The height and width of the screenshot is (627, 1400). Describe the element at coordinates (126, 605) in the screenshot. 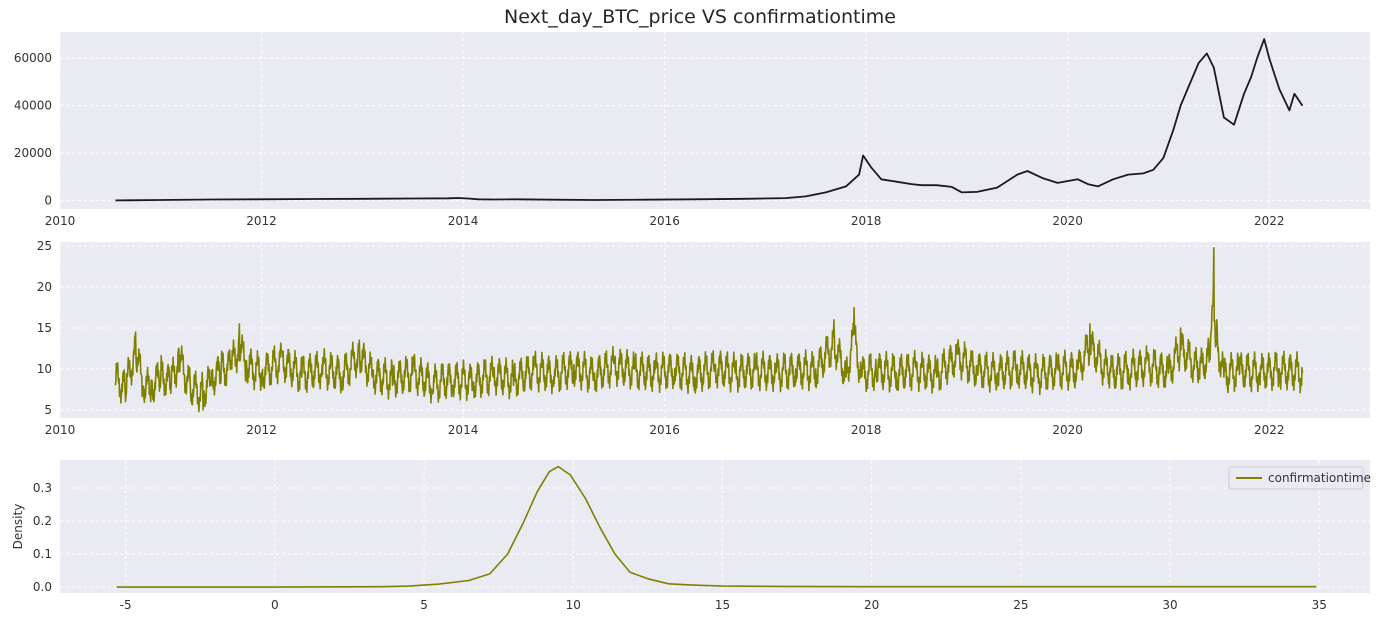

I see `x-tick-label: -5` at that location.